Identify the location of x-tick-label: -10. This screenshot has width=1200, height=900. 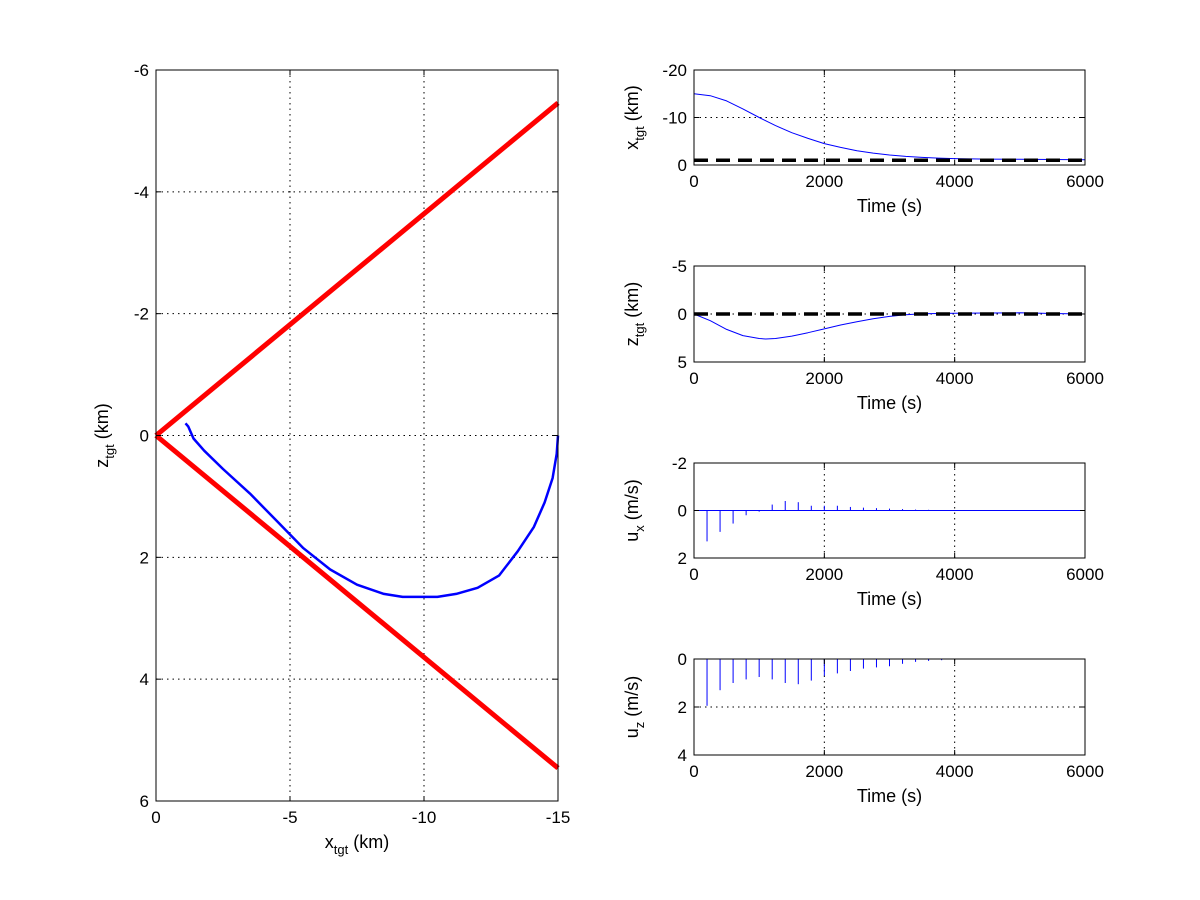
(424, 817).